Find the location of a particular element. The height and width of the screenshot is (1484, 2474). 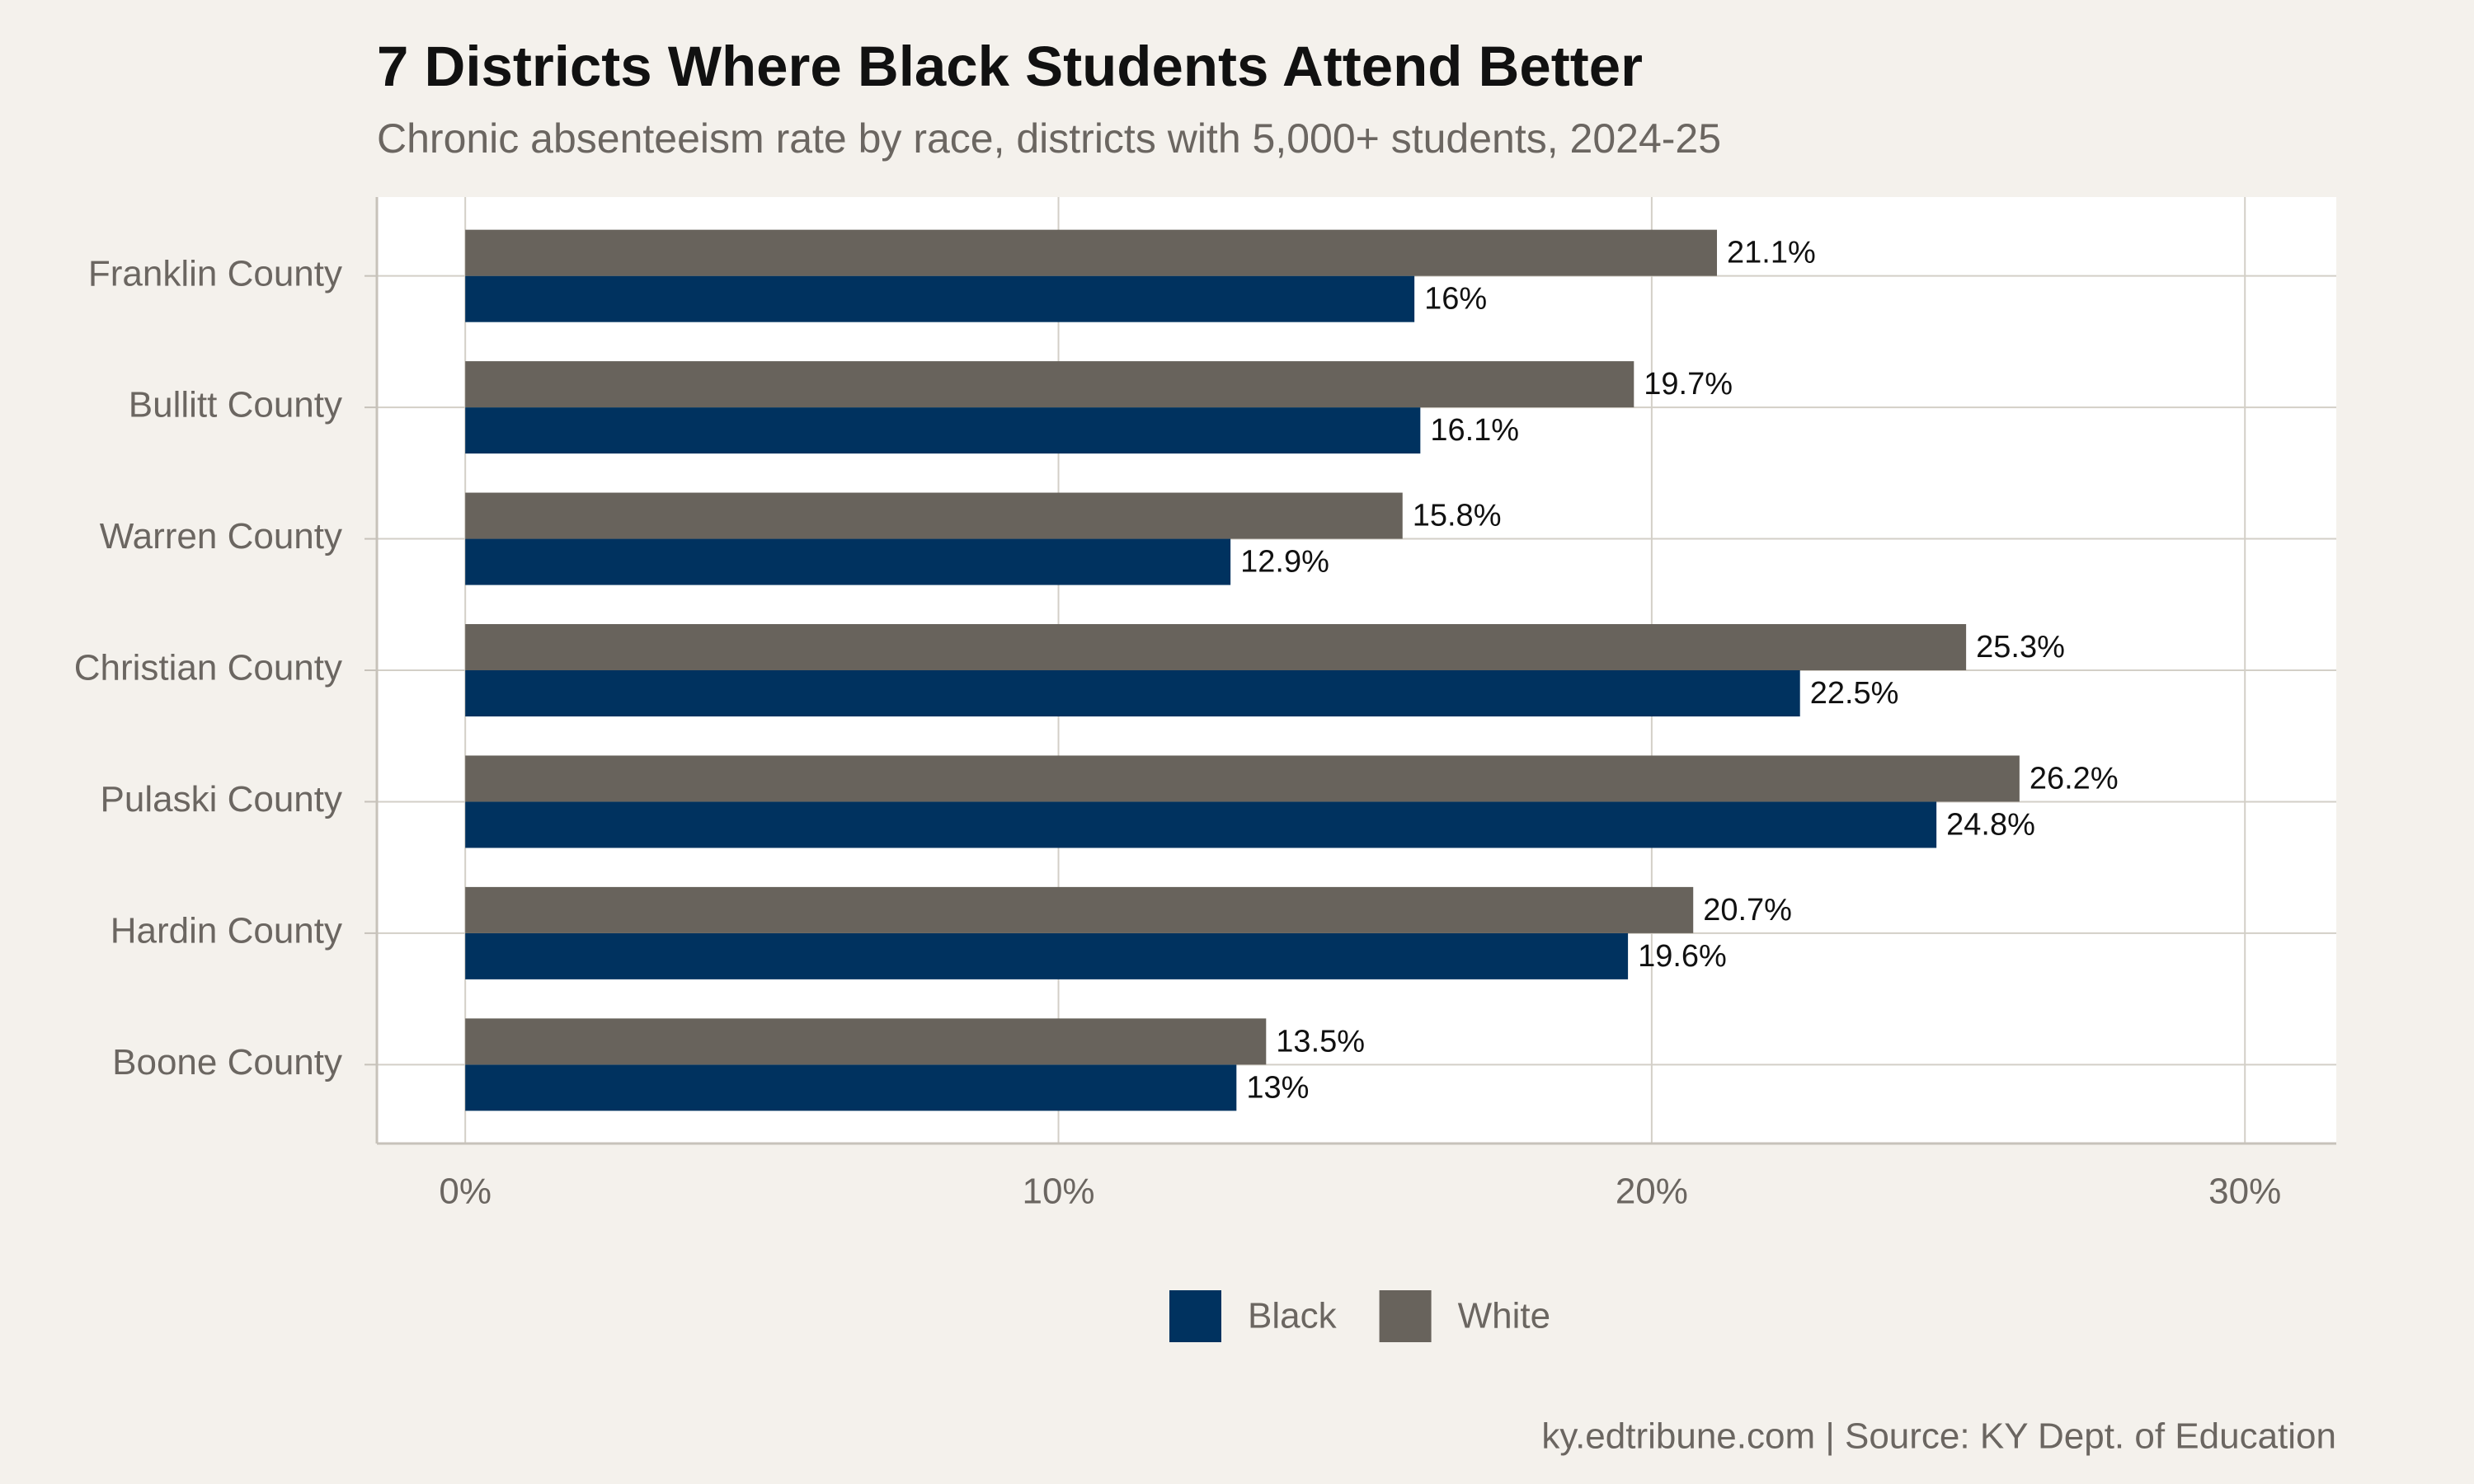

y-tick-label: Hardin County is located at coordinates (226, 931).